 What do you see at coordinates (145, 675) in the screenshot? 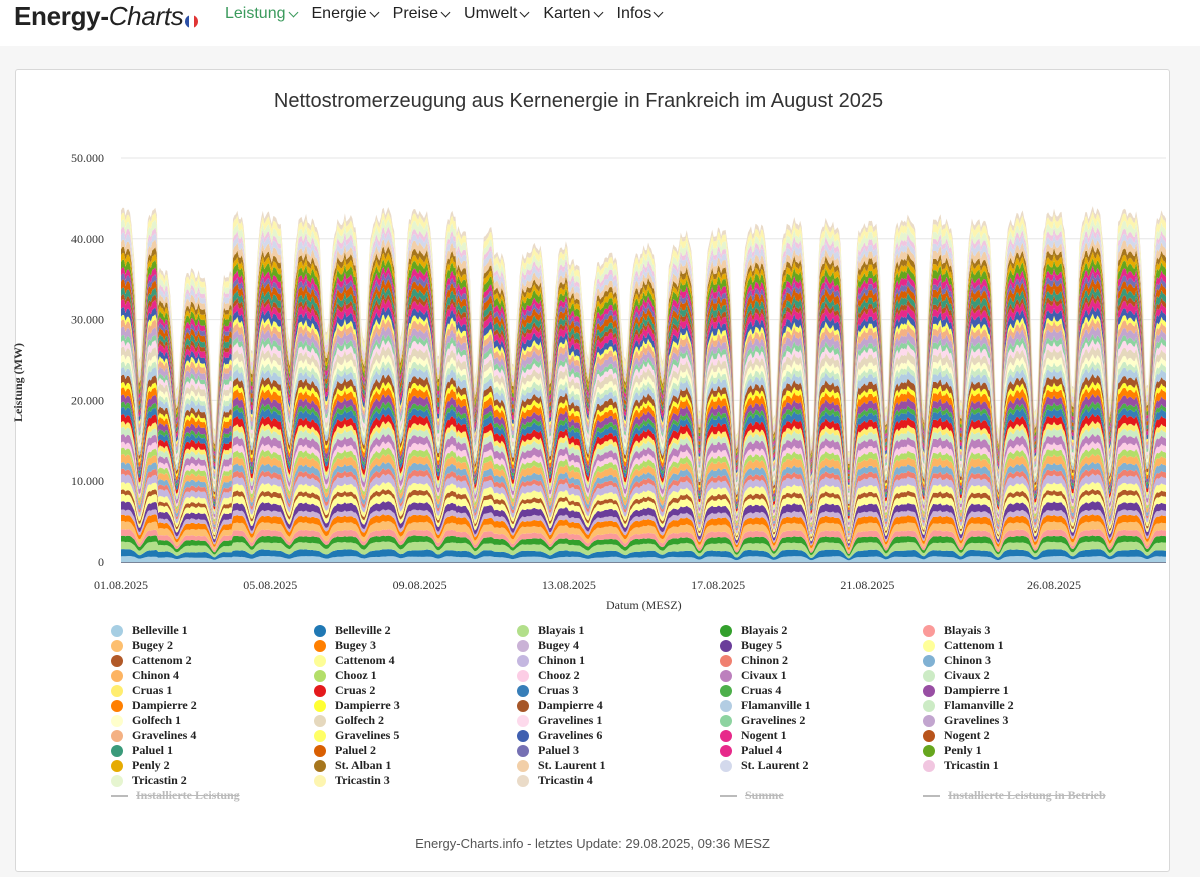
I see `legend-item: Chinon 4` at bounding box center [145, 675].